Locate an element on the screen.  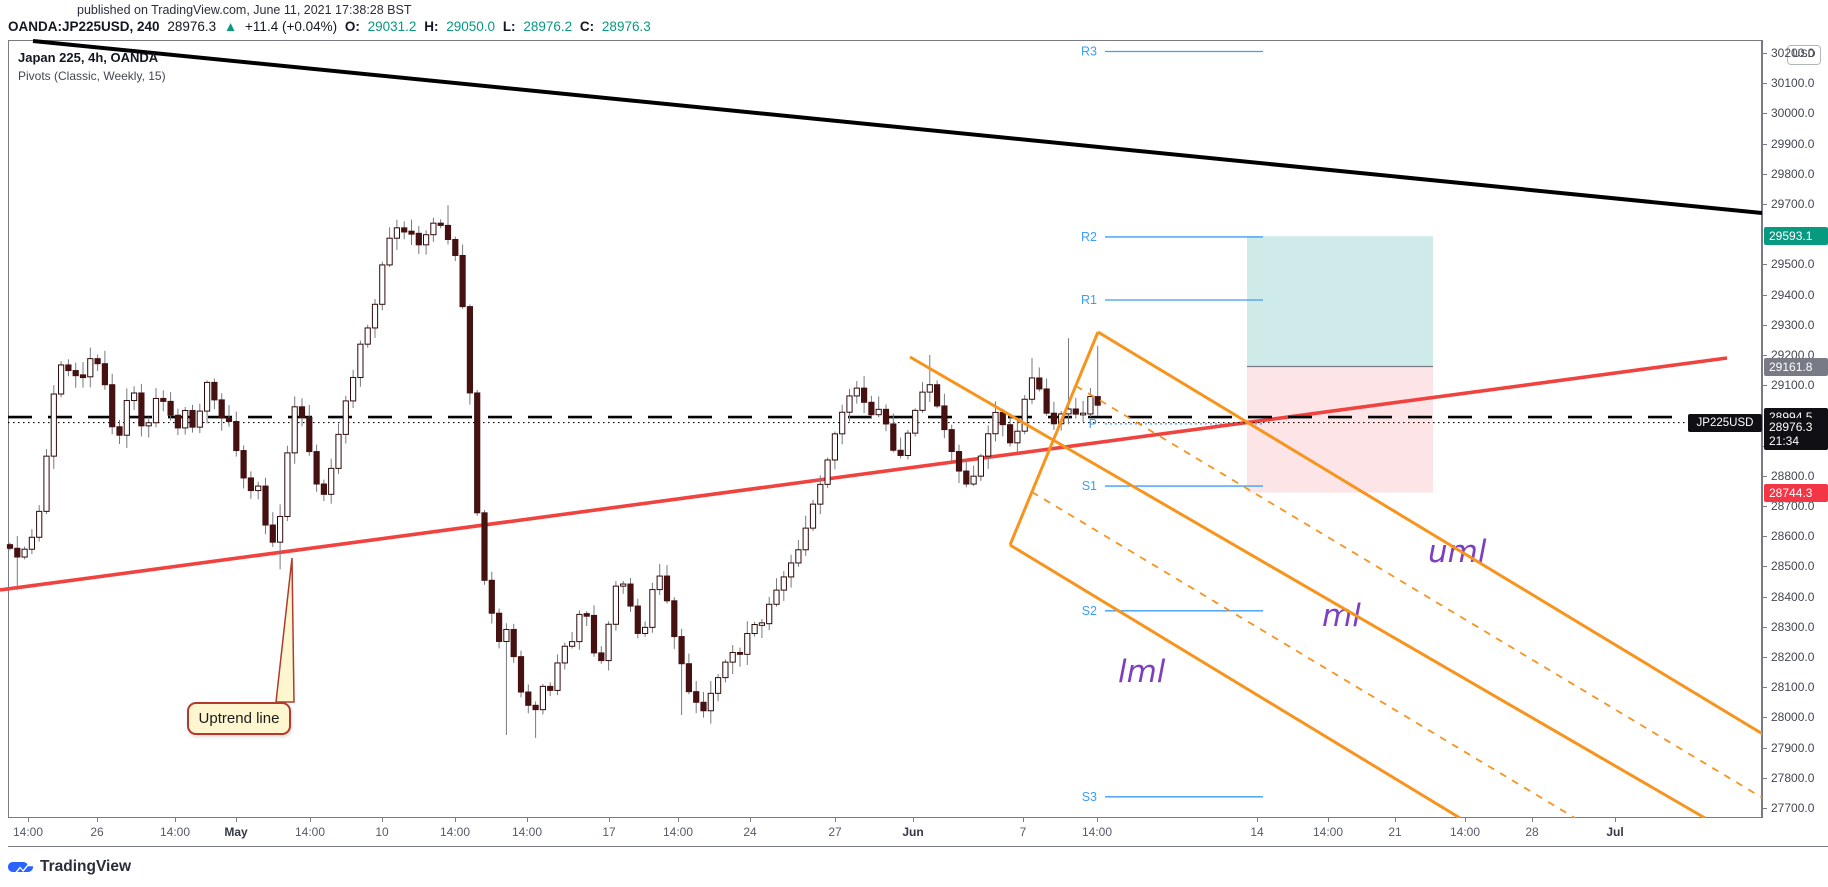
price-tick-label: 28300.0 is located at coordinates (1793, 626).